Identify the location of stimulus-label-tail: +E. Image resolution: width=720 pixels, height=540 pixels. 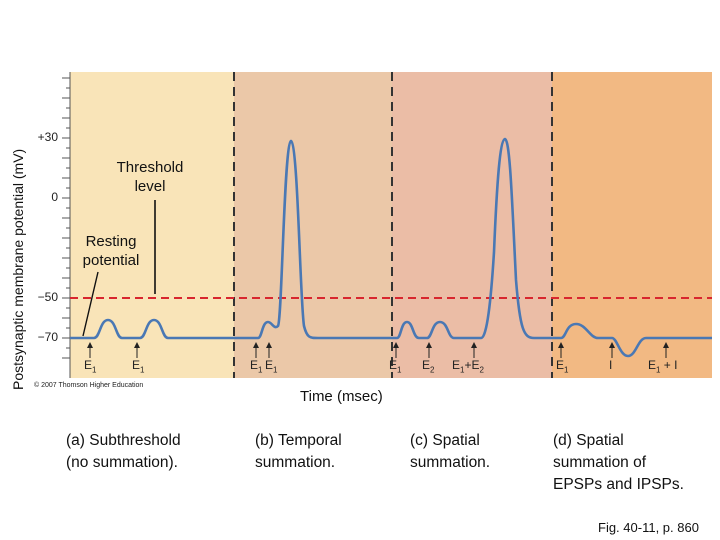
(472, 365).